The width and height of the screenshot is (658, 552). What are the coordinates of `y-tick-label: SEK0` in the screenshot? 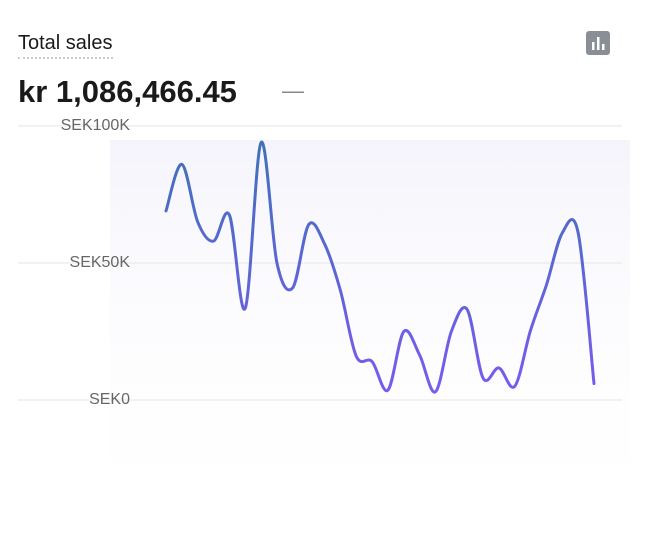 It's located at (109, 399).